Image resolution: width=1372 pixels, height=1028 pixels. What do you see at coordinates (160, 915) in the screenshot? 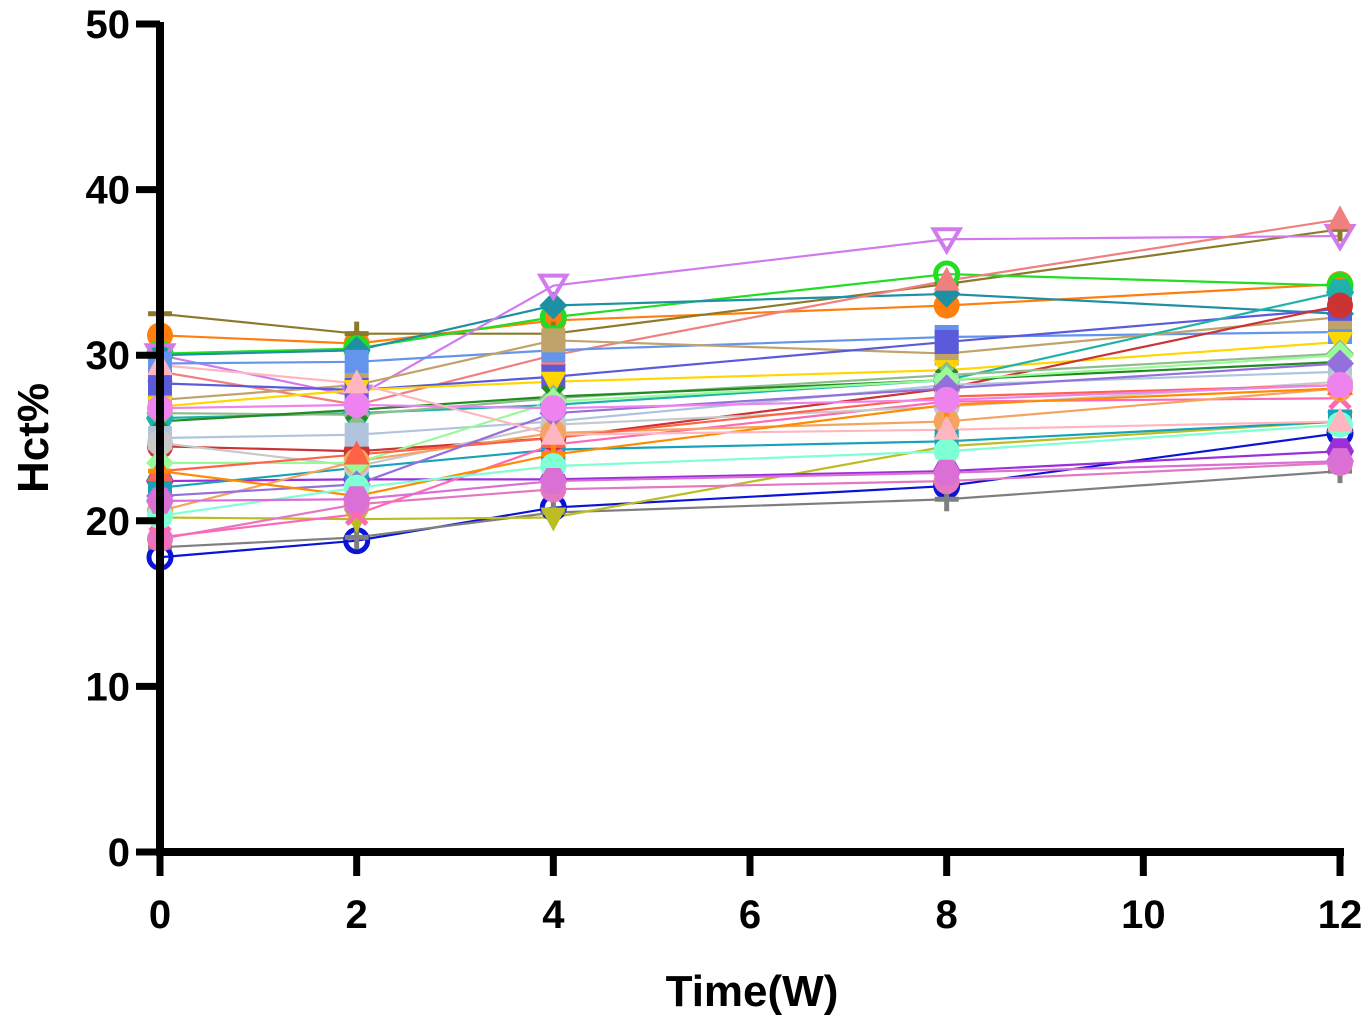
I see `x-tick-label-0: 0` at bounding box center [160, 915].